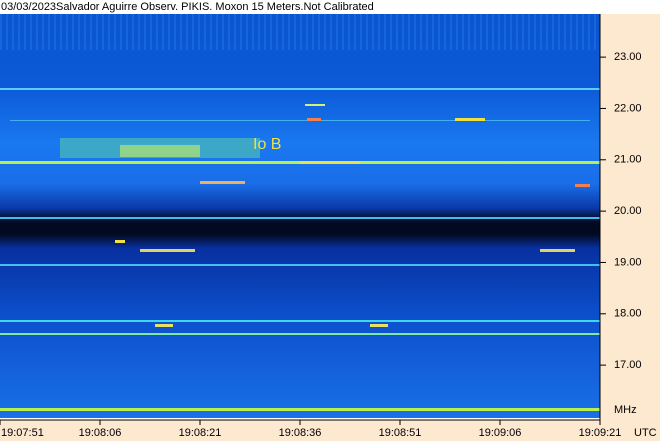  Describe the element at coordinates (628, 108) in the screenshot. I see `y-tick-label: 22.00` at that location.